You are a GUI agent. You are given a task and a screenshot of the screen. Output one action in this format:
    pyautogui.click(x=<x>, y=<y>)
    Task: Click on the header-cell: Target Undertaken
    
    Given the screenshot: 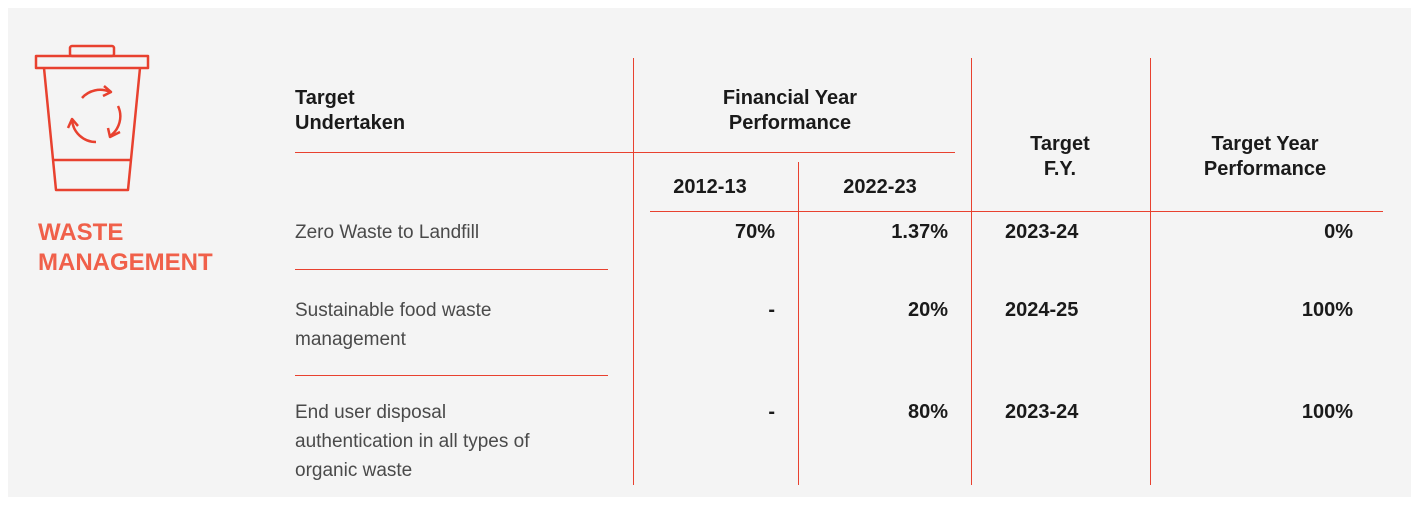 What is the action you would take?
    pyautogui.click(x=350, y=110)
    